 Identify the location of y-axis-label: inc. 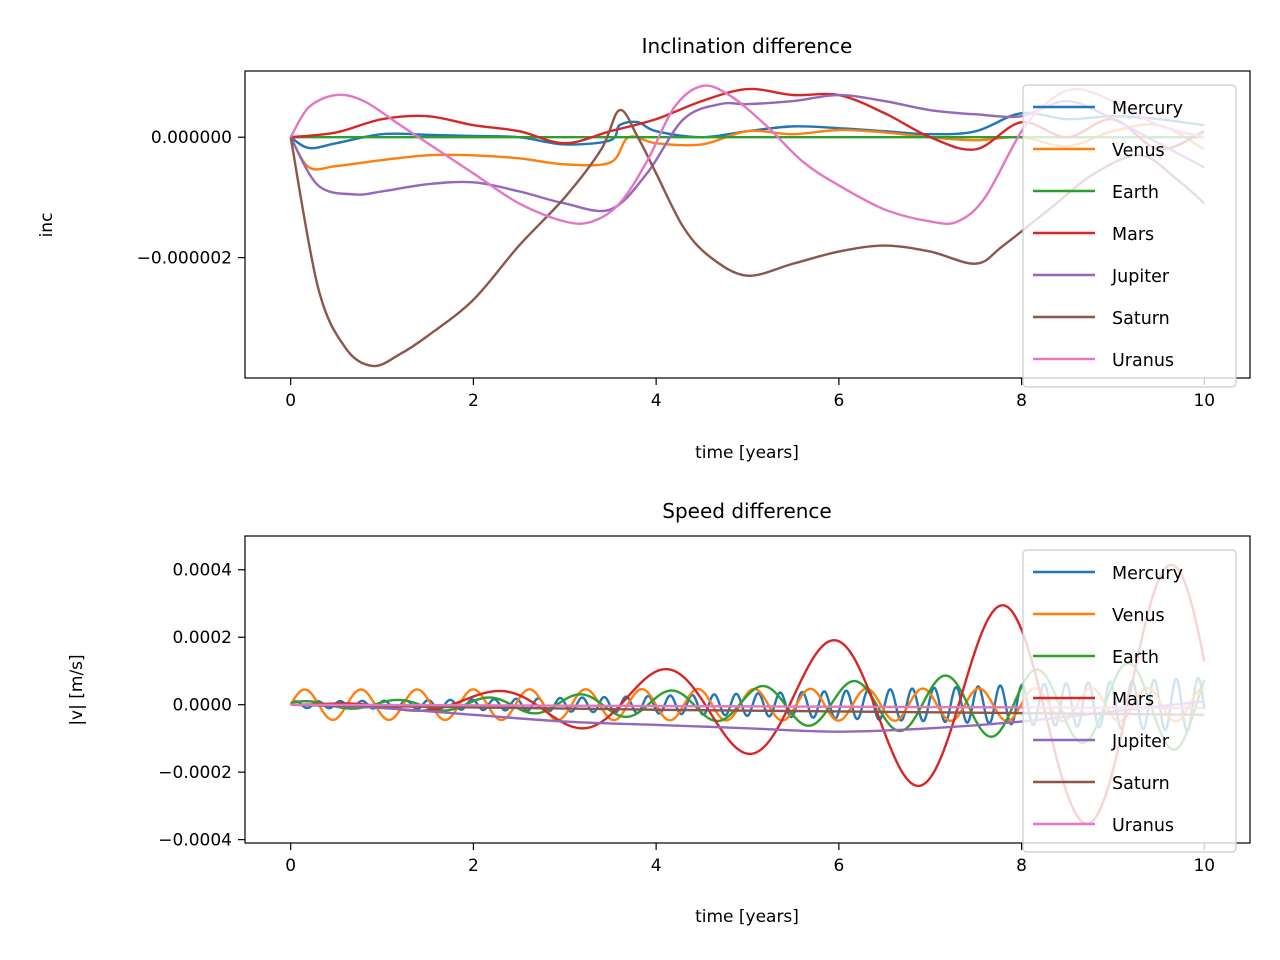
(47, 225).